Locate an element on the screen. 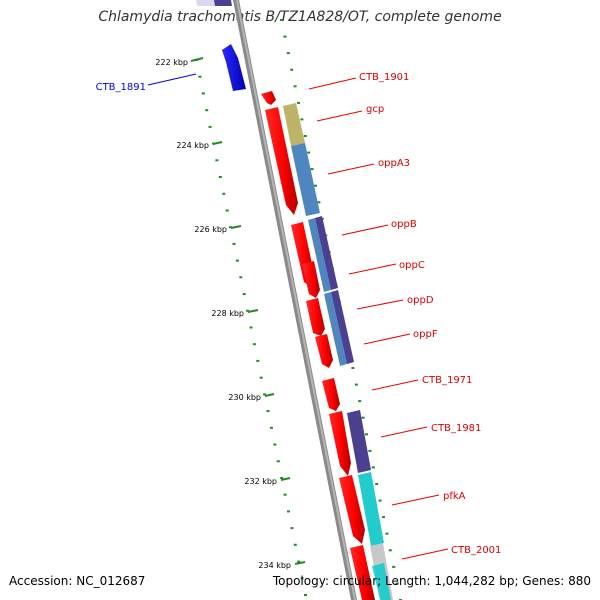 The width and height of the screenshot is (600, 600). tick-label: 232 kbp is located at coordinates (260, 481).